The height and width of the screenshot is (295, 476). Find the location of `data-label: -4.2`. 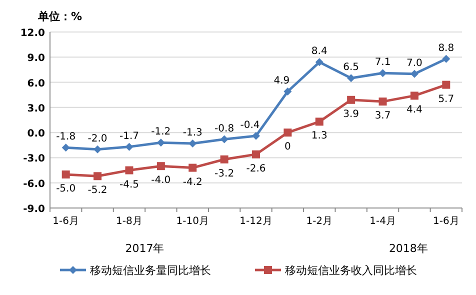

data-label: -4.2 is located at coordinates (192, 182).